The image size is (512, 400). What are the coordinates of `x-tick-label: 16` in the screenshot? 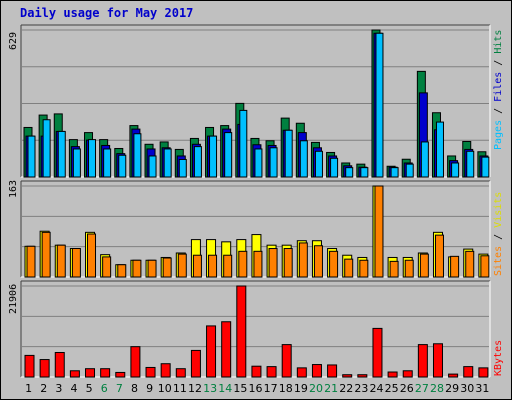 It's located at (256, 388).